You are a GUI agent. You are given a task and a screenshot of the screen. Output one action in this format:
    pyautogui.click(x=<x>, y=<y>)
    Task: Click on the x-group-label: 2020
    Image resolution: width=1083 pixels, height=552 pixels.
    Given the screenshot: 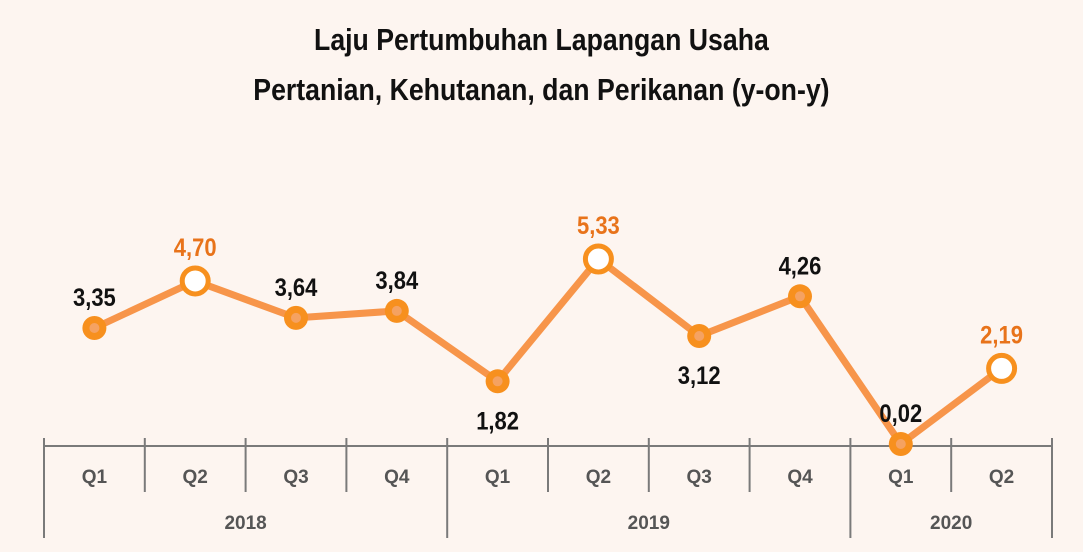 What is the action you would take?
    pyautogui.click(x=951, y=523)
    